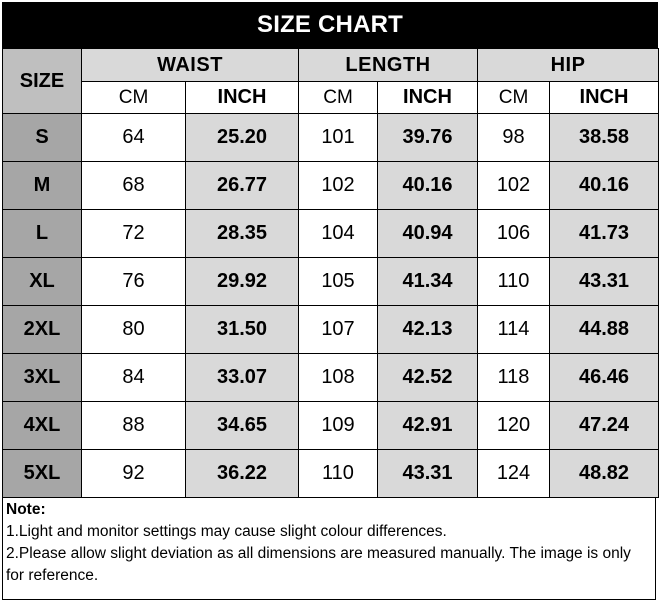 The image size is (661, 605). What do you see at coordinates (513, 329) in the screenshot?
I see `hip-cm-cell: 114` at bounding box center [513, 329].